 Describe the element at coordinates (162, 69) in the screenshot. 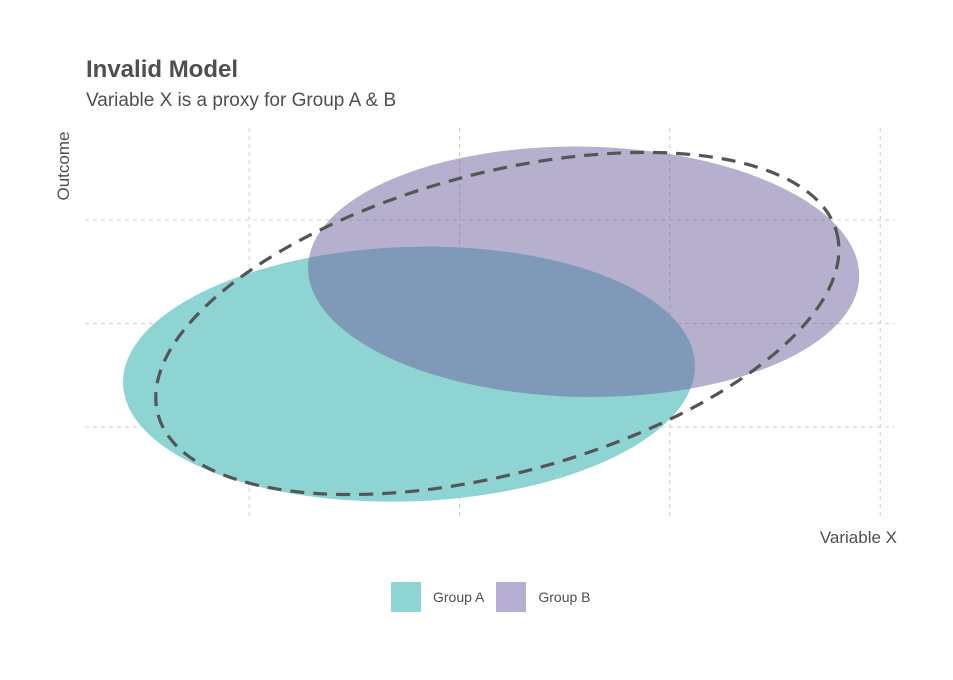

I see `chart-title: Invalid Model` at that location.